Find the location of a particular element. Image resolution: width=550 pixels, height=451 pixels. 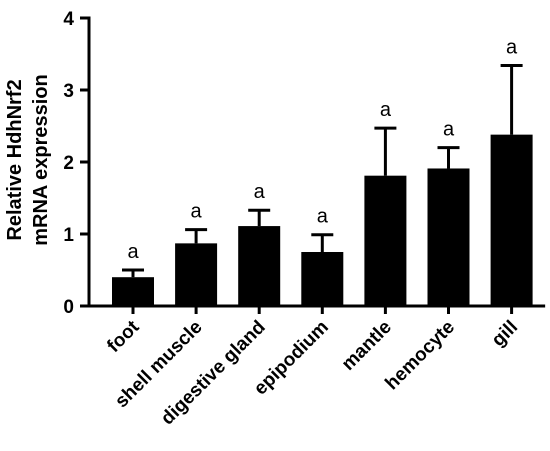

bar-digestive-gland is located at coordinates (259, 266).